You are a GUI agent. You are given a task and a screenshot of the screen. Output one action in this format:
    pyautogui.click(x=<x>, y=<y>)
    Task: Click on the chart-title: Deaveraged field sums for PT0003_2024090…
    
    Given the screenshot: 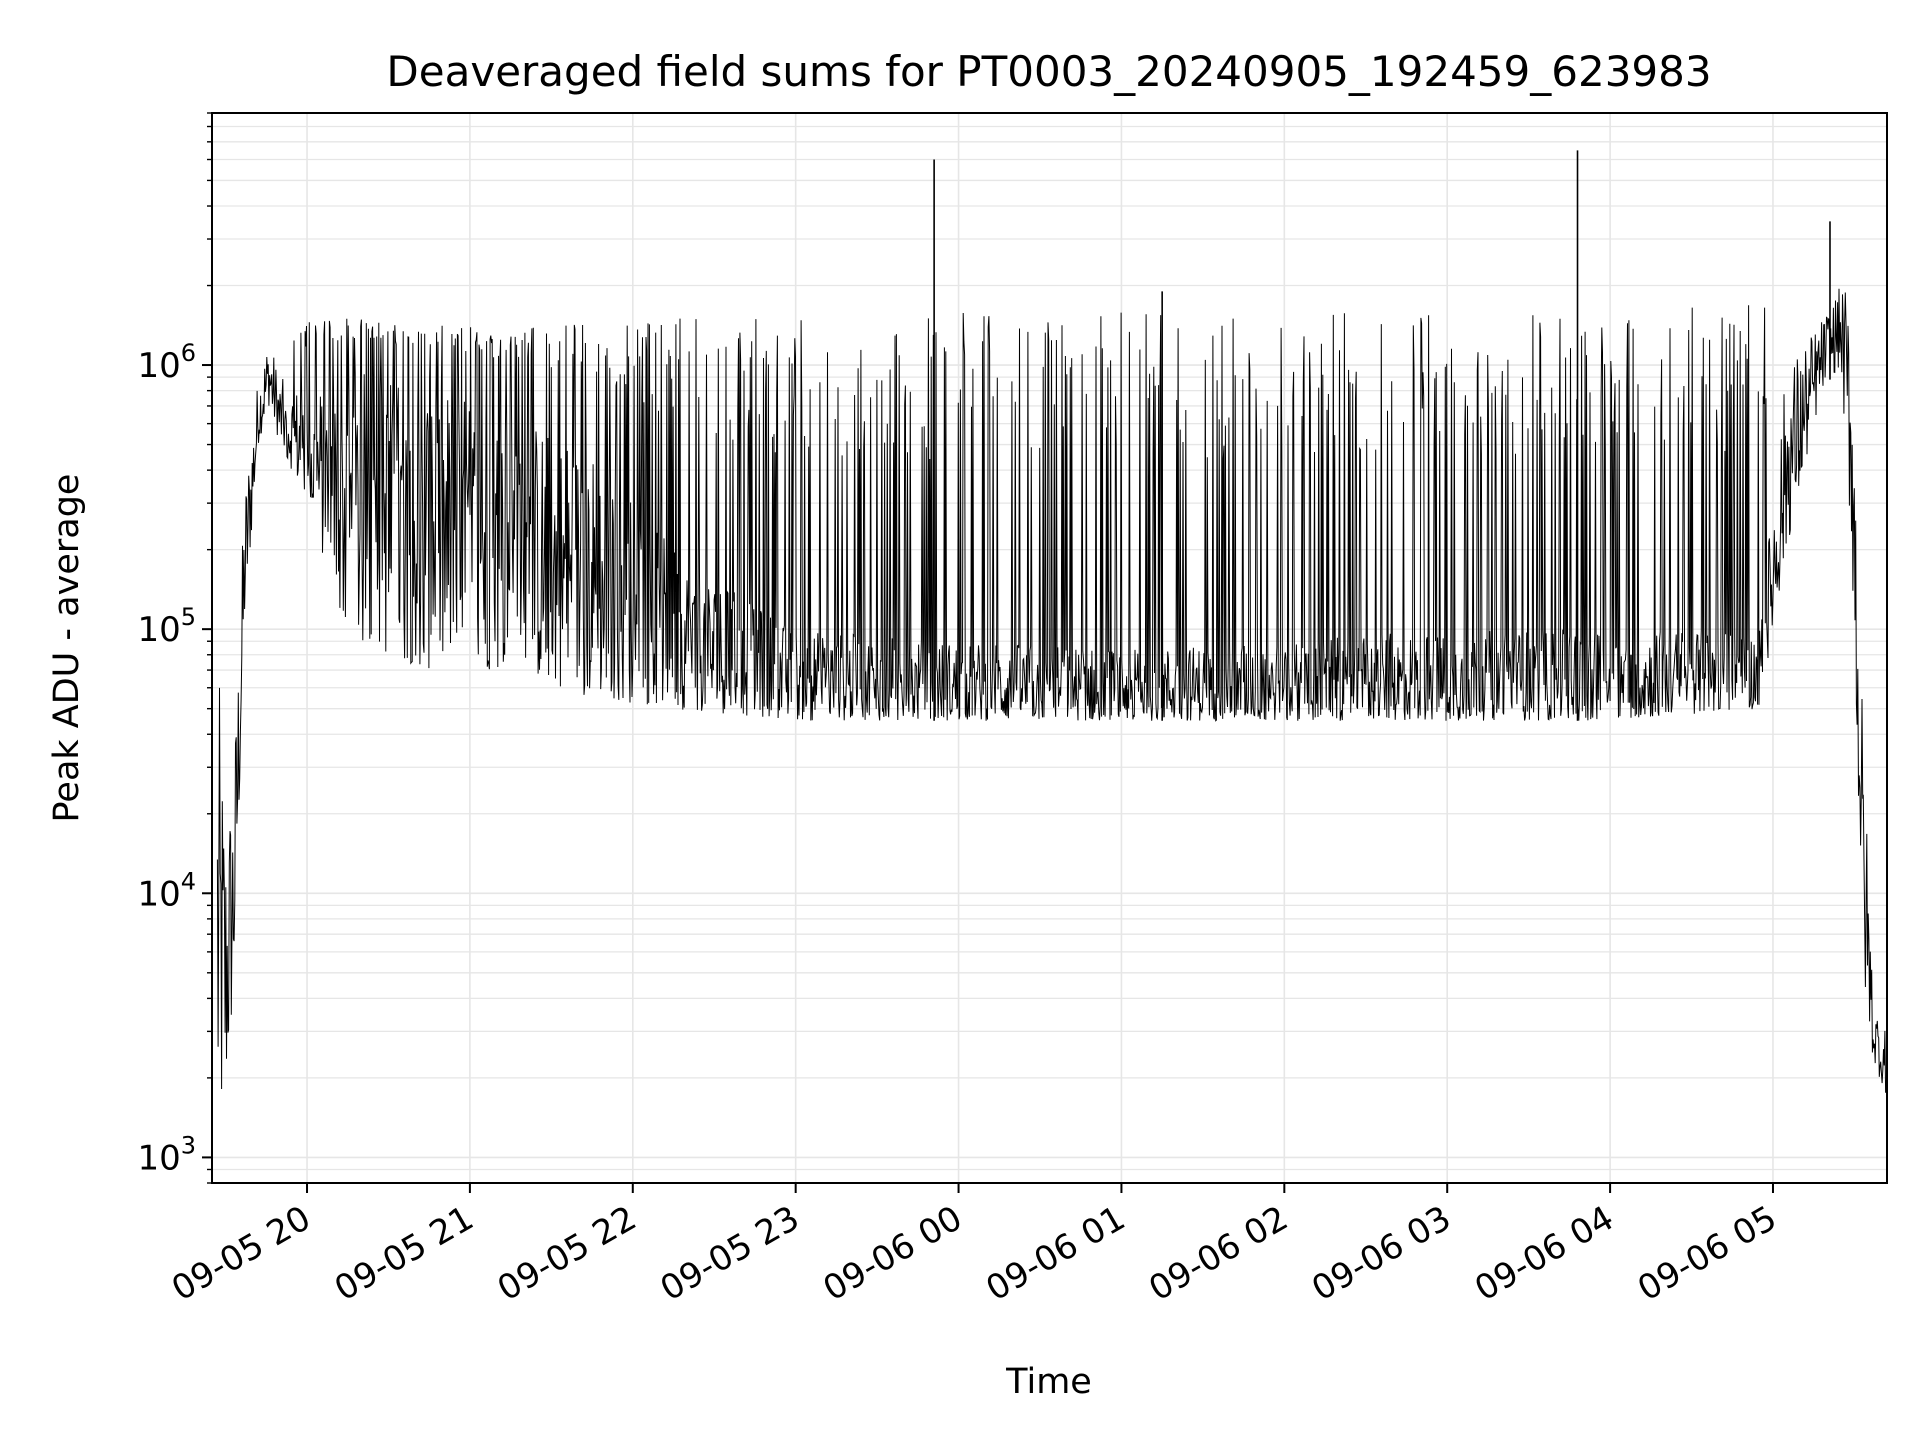 What is the action you would take?
    pyautogui.click(x=1048, y=71)
    